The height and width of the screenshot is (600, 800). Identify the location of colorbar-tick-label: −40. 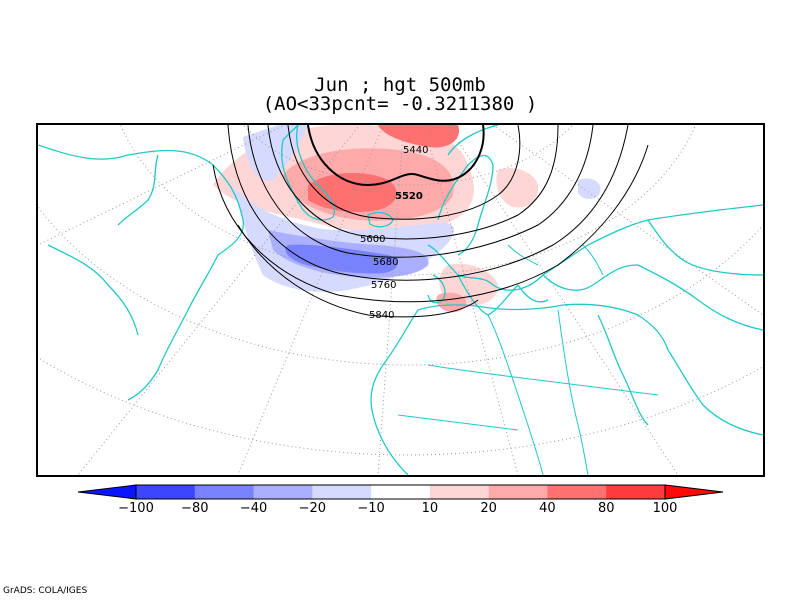
(253, 508).